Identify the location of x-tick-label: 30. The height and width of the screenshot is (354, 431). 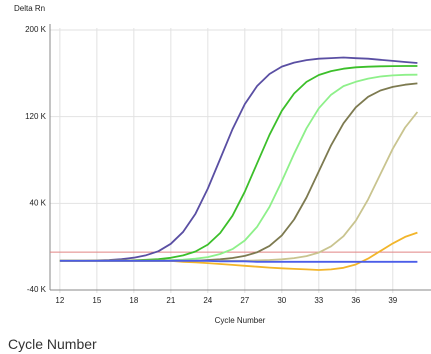
(281, 300).